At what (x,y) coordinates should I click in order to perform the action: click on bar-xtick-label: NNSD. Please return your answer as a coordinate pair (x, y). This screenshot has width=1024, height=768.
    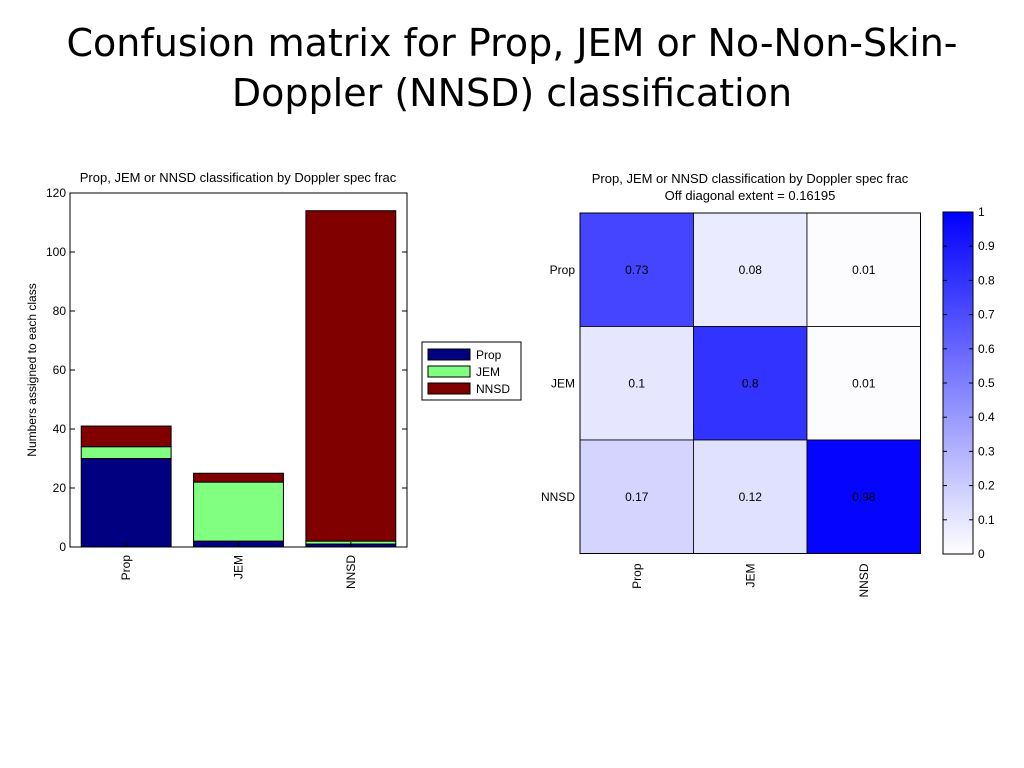
    Looking at the image, I should click on (351, 572).